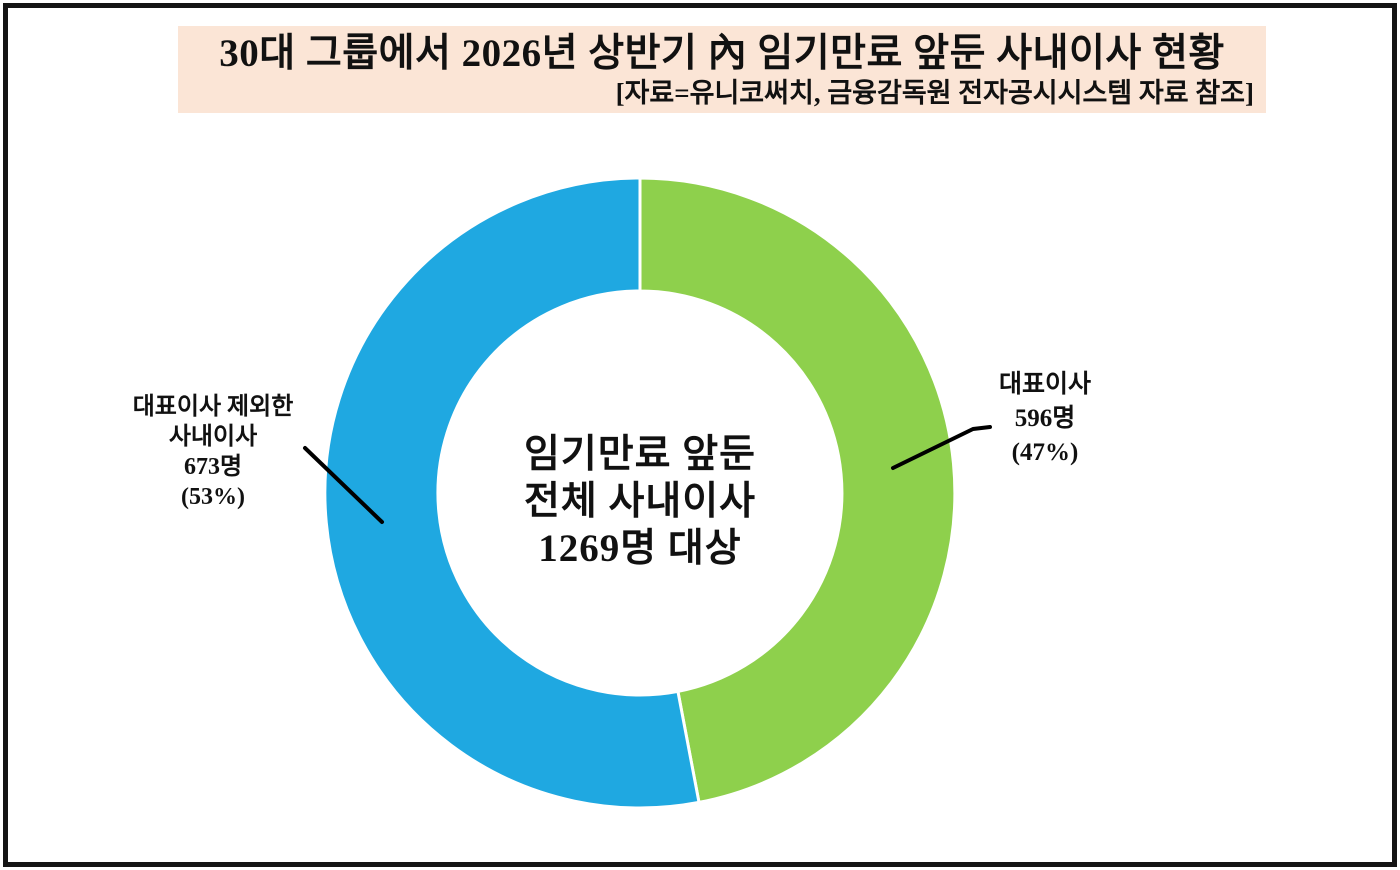 Image resolution: width=1400 pixels, height=870 pixels. What do you see at coordinates (1045, 452) in the screenshot?
I see `callout-line: (47%)` at bounding box center [1045, 452].